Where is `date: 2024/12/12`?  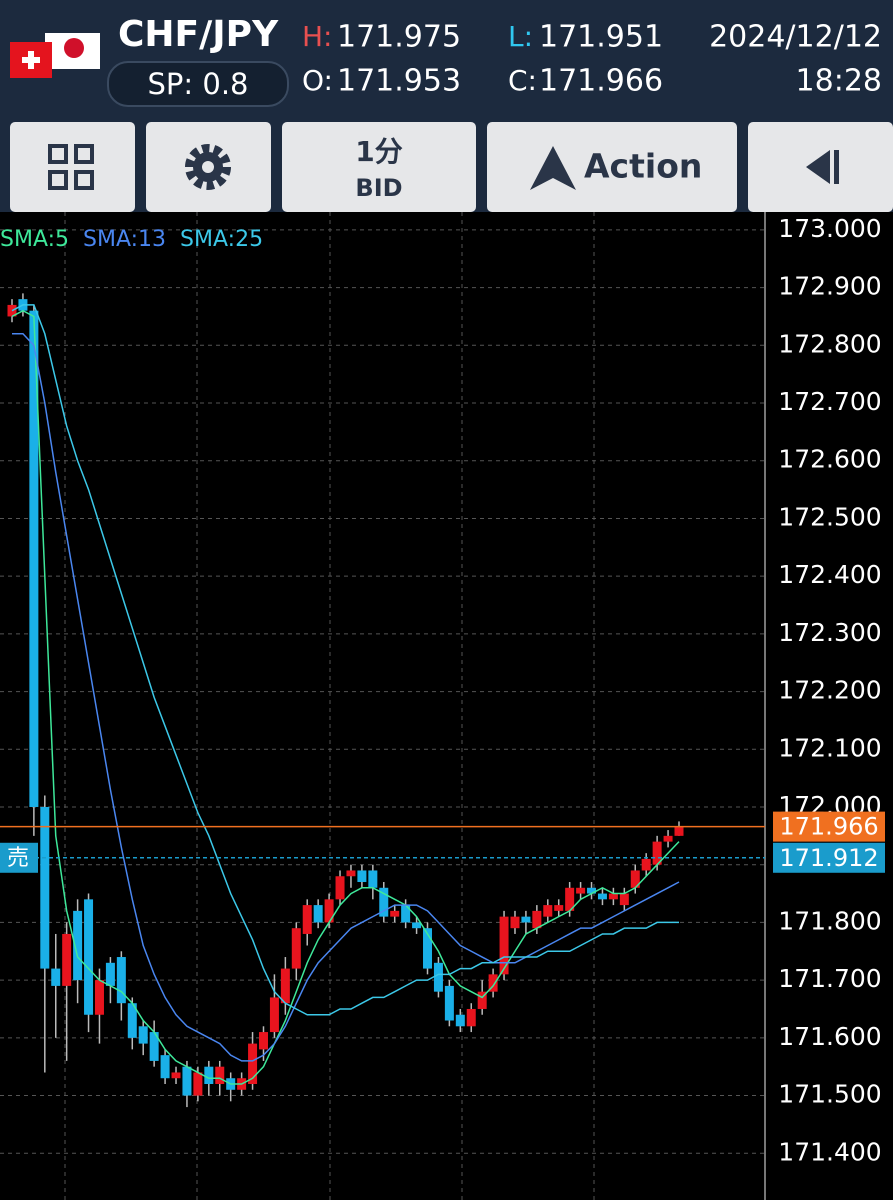 date: 2024/12/12 is located at coordinates (795, 37).